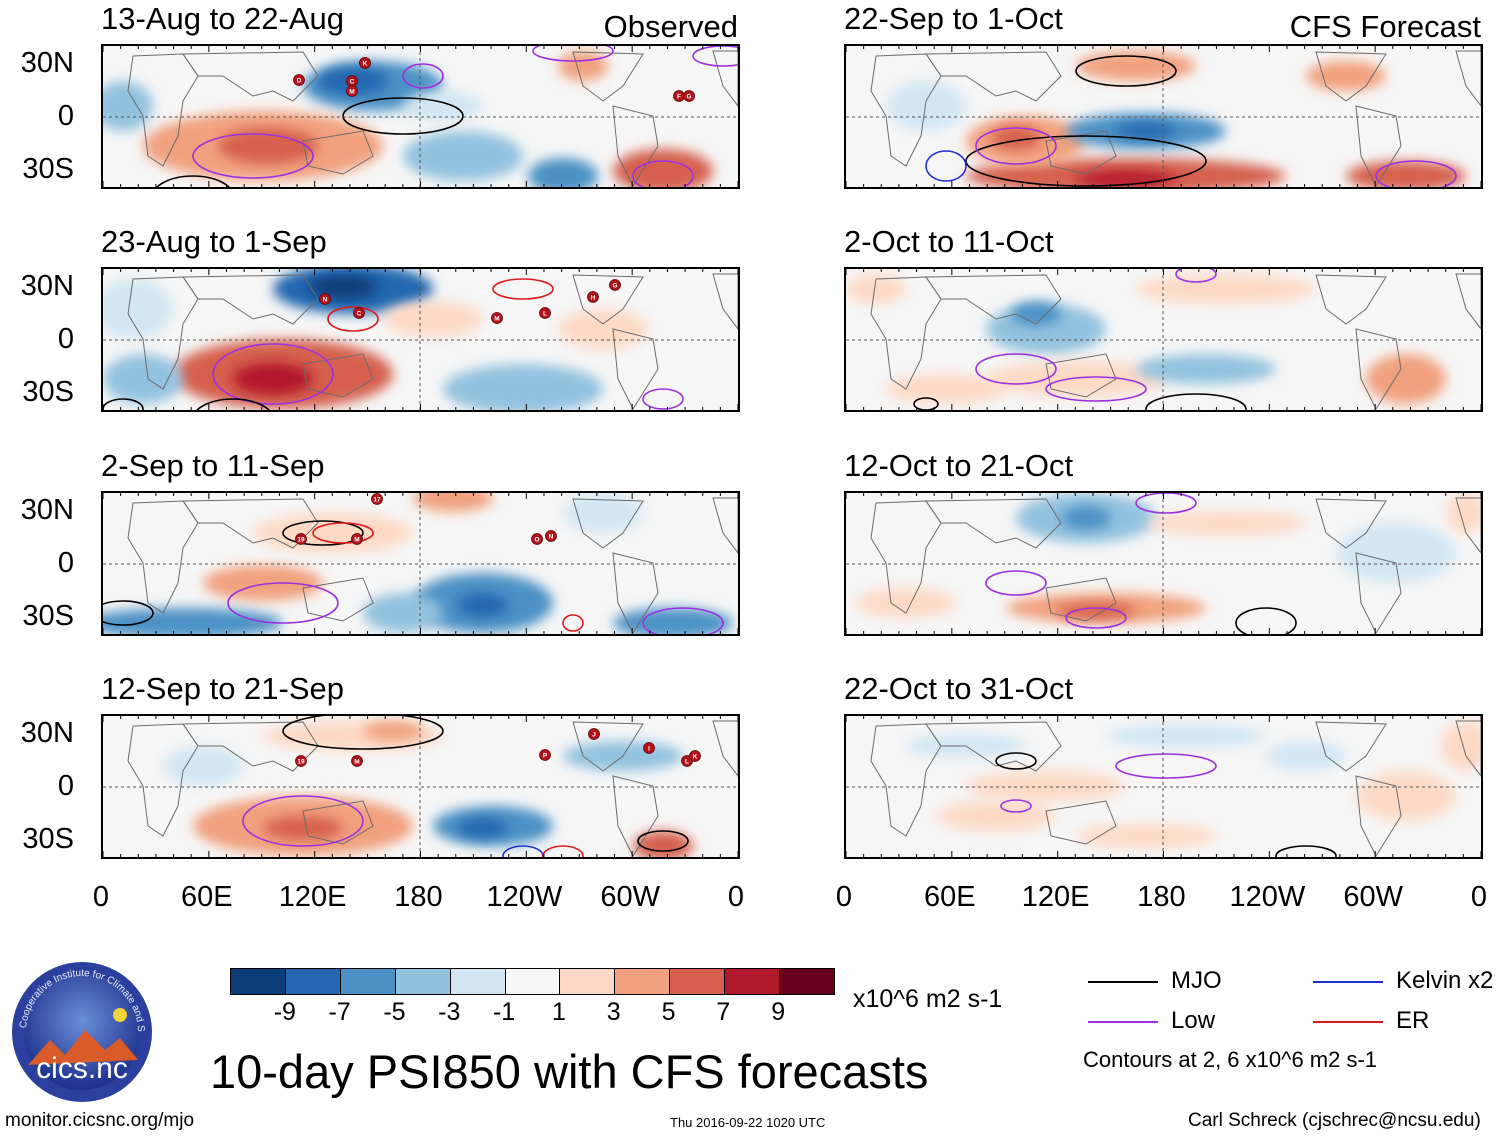 The height and width of the screenshot is (1137, 1510). I want to click on lat-label: 30S, so click(48, 616).